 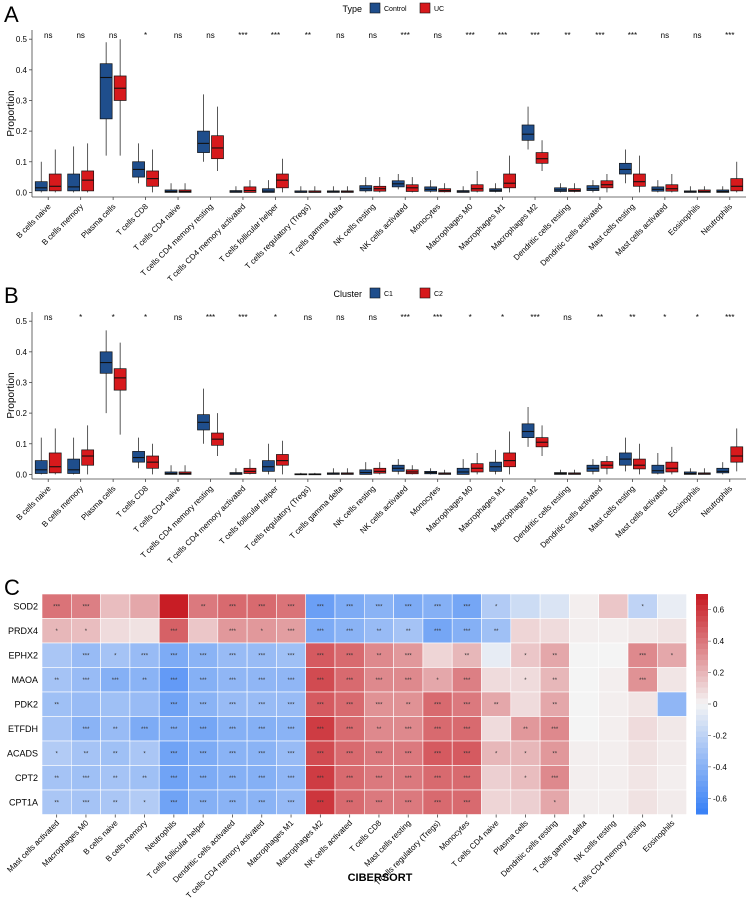 What do you see at coordinates (720, 767) in the screenshot?
I see `colorbar-label: -0.4` at bounding box center [720, 767].